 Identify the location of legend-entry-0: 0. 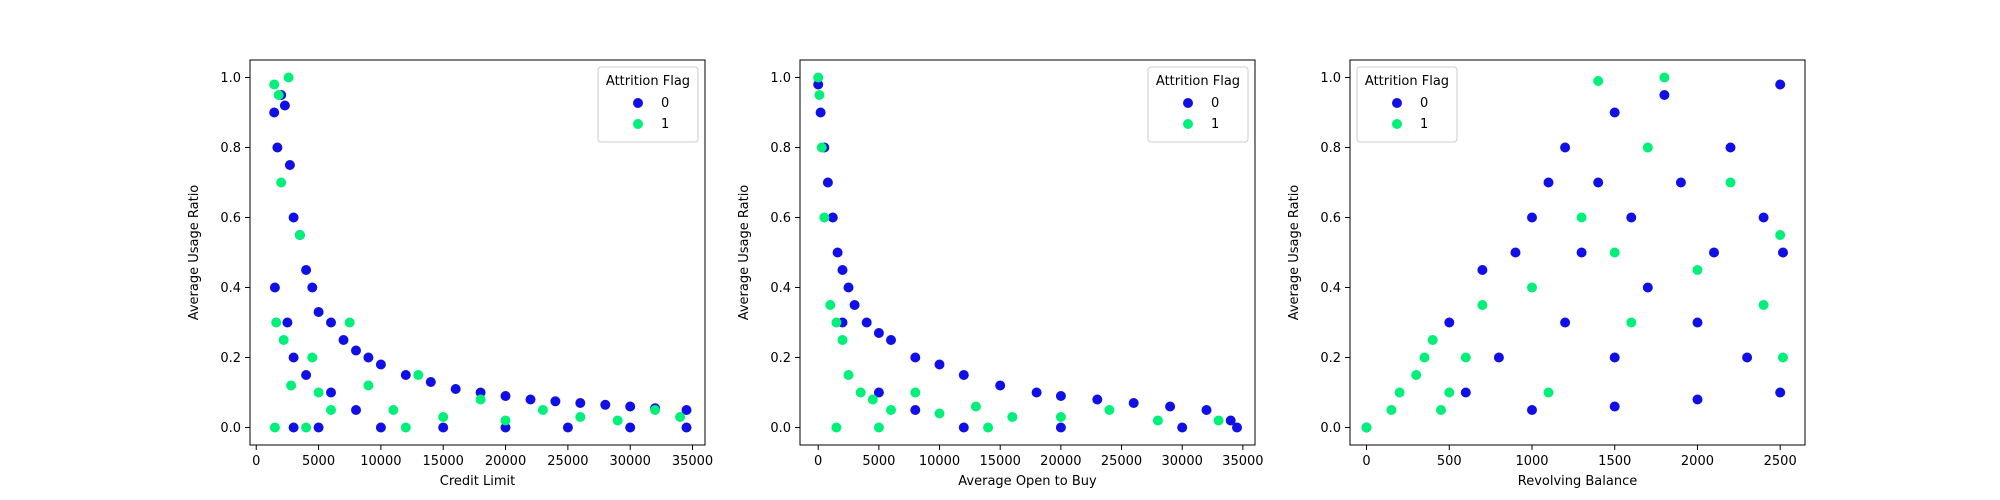
(1424, 103).